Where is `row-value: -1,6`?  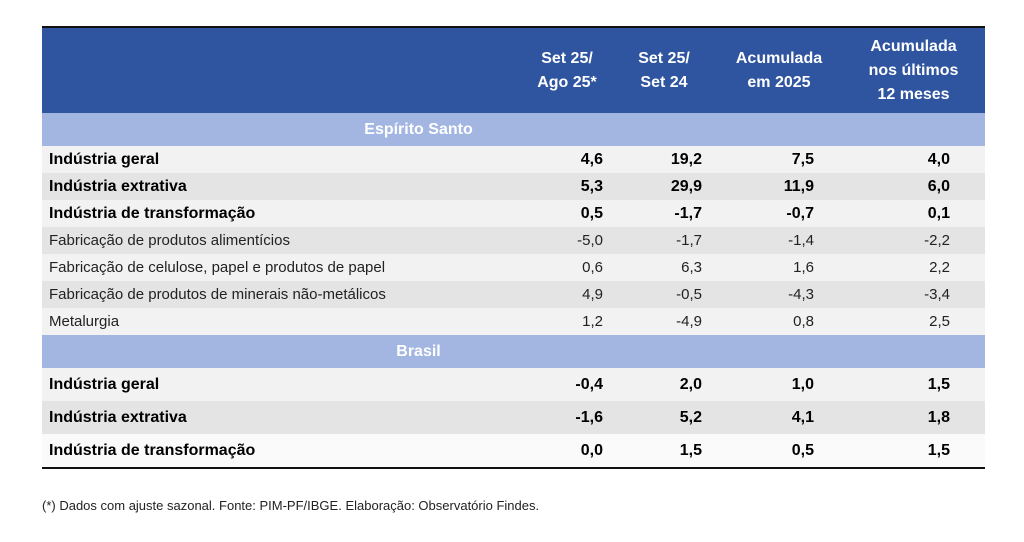
row-value: -1,6 is located at coordinates (567, 417).